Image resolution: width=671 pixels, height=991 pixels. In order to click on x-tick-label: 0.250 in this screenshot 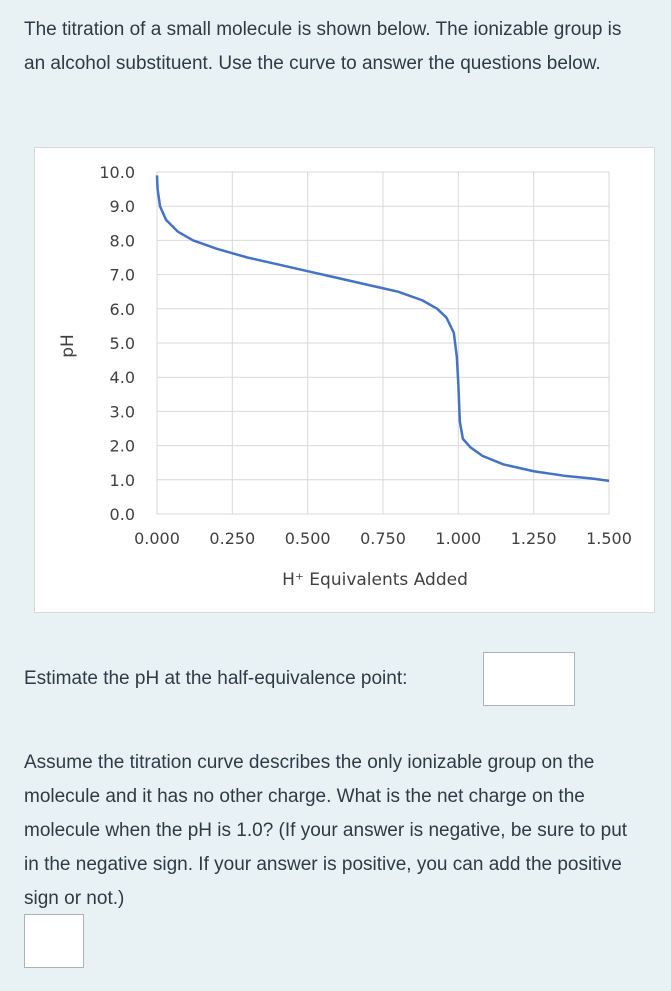, I will do `click(232, 538)`.